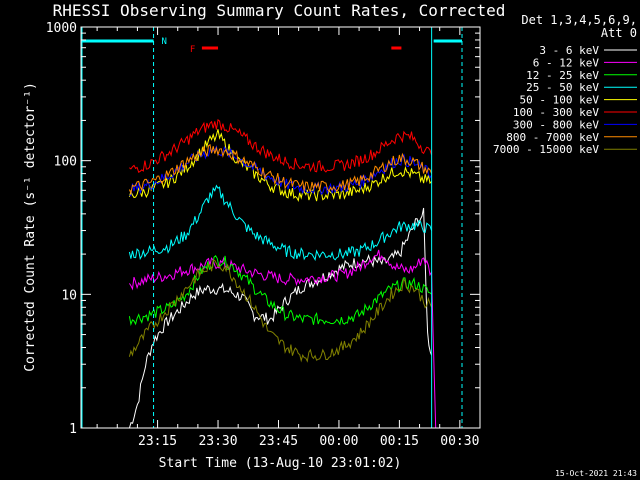 Image resolution: width=640 pixels, height=480 pixels. I want to click on y-tick-label: 1000, so click(61, 28).